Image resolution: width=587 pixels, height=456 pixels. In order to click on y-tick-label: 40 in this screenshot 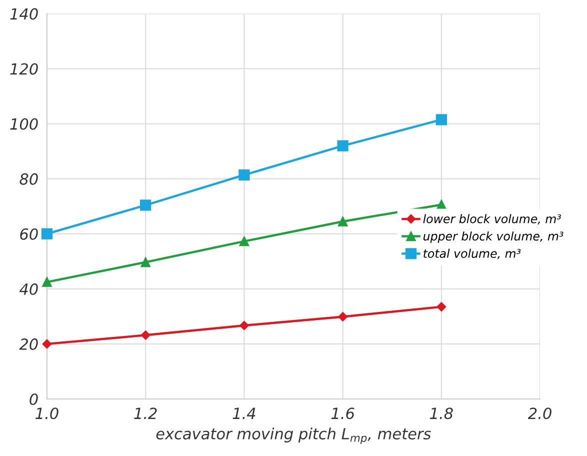, I will do `click(28, 289)`.